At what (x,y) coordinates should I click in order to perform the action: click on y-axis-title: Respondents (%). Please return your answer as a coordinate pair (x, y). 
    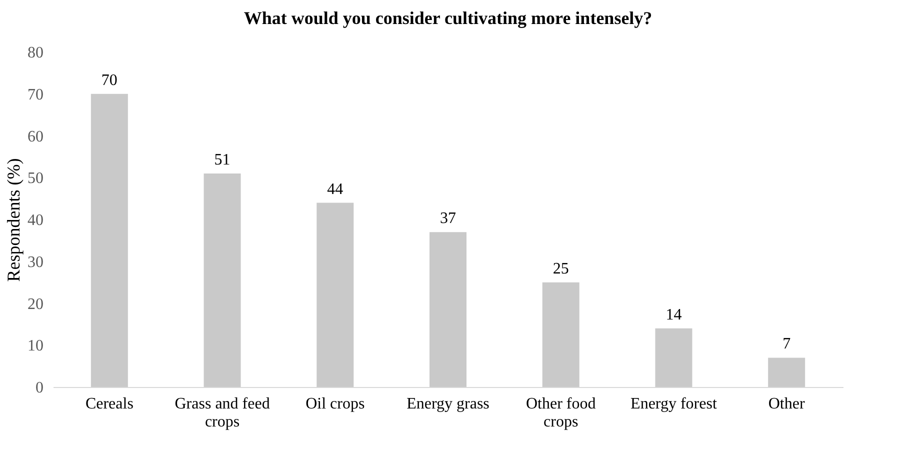
    Looking at the image, I should click on (14, 220).